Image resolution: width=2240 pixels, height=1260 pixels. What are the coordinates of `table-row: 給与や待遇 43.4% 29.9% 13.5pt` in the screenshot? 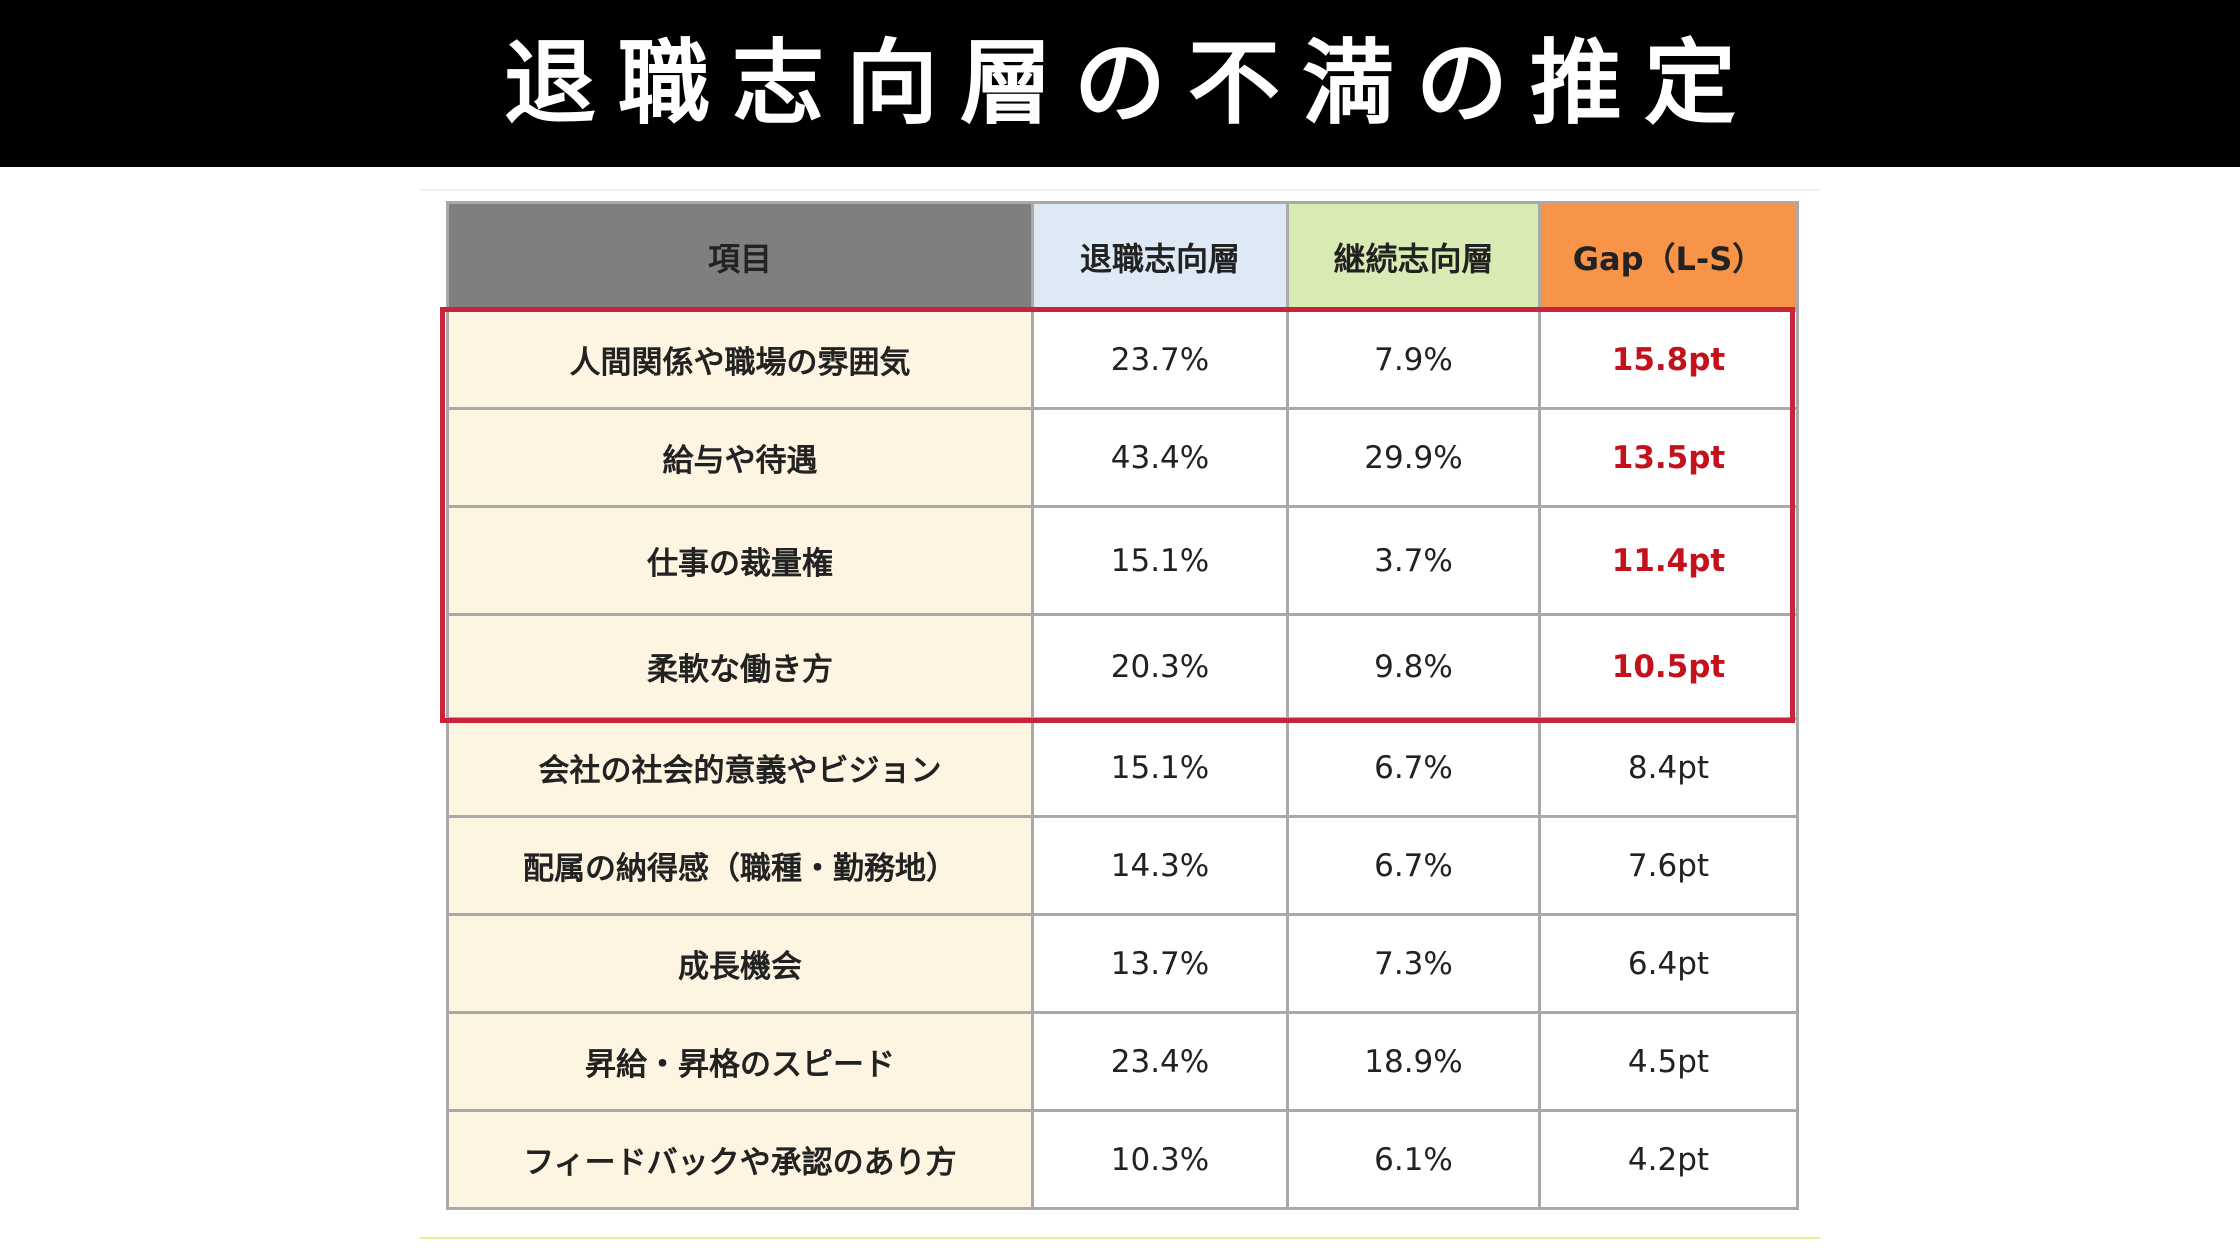 It's located at (1122, 457).